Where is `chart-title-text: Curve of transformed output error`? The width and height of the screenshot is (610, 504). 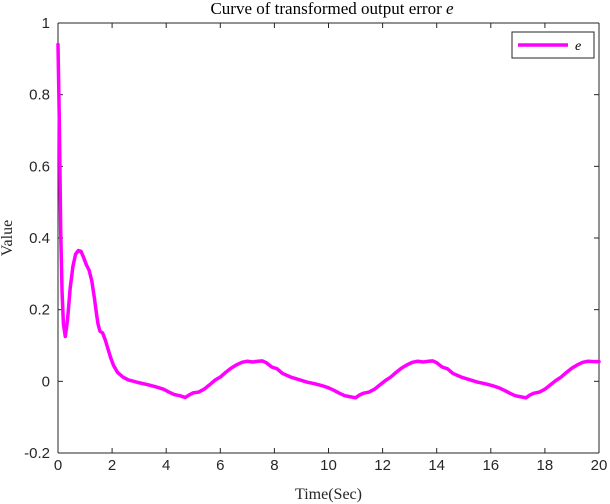
chart-title-text: Curve of transformed output error is located at coordinates (328, 9).